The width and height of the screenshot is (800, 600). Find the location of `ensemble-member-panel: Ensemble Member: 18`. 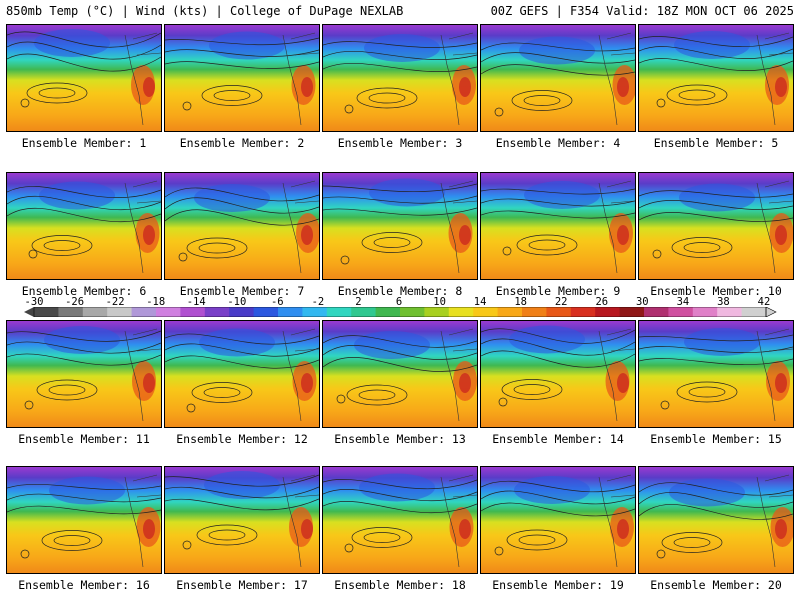

ensemble-member-panel: Ensemble Member: 18 is located at coordinates (400, 529).